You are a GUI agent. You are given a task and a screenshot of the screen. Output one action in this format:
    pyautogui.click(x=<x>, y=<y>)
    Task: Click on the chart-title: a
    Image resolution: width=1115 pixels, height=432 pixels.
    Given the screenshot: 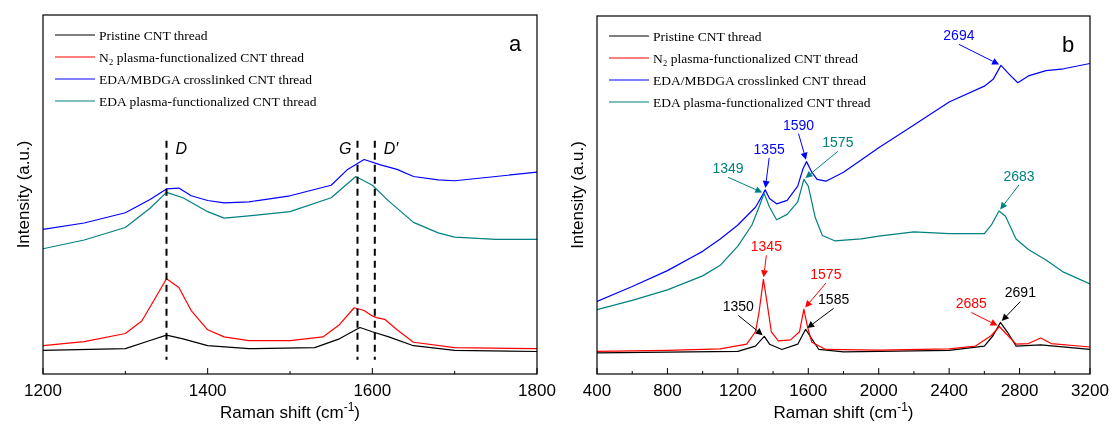 What is the action you would take?
    pyautogui.click(x=515, y=43)
    